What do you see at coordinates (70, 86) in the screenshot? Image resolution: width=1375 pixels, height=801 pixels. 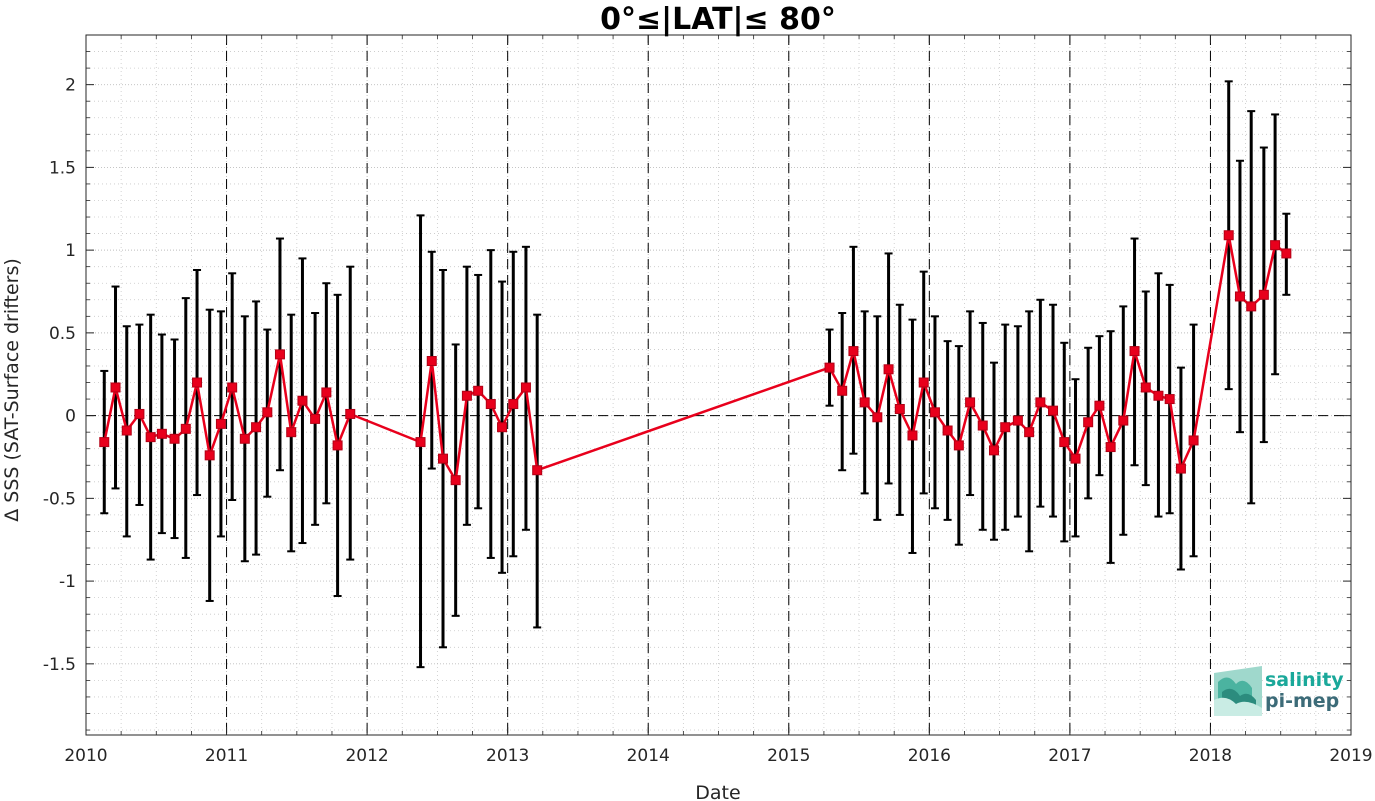 I see `y-tick-label: 2` at bounding box center [70, 86].